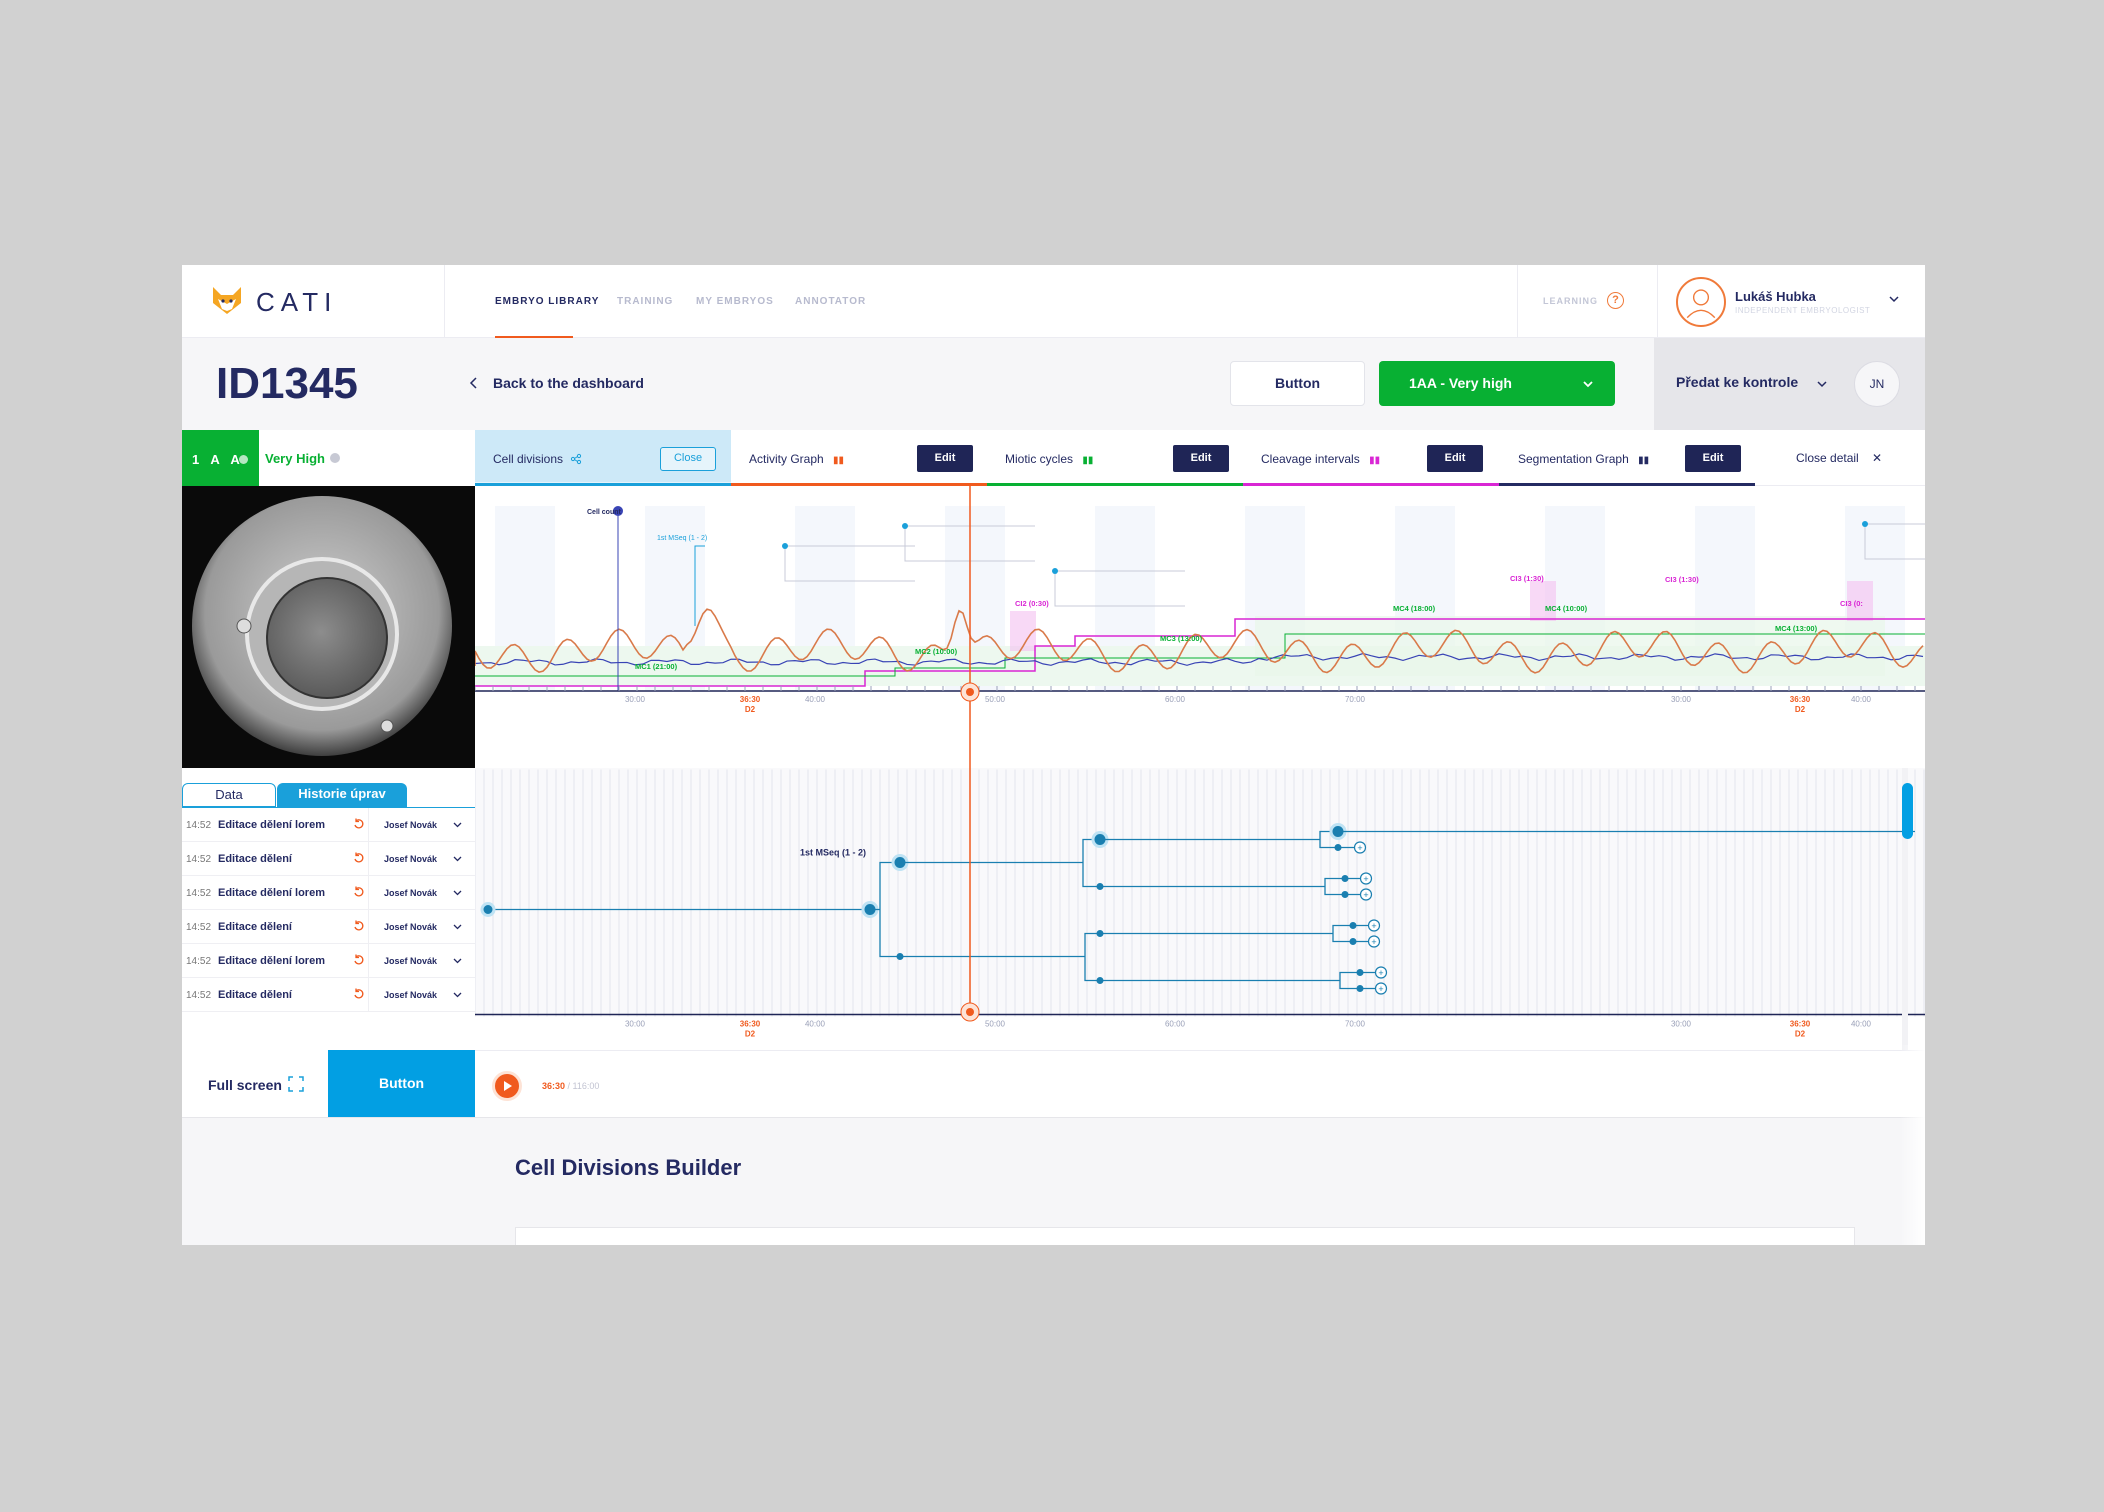 The height and width of the screenshot is (1512, 2104). I want to click on full-screen-button: Full screen, so click(255, 1083).